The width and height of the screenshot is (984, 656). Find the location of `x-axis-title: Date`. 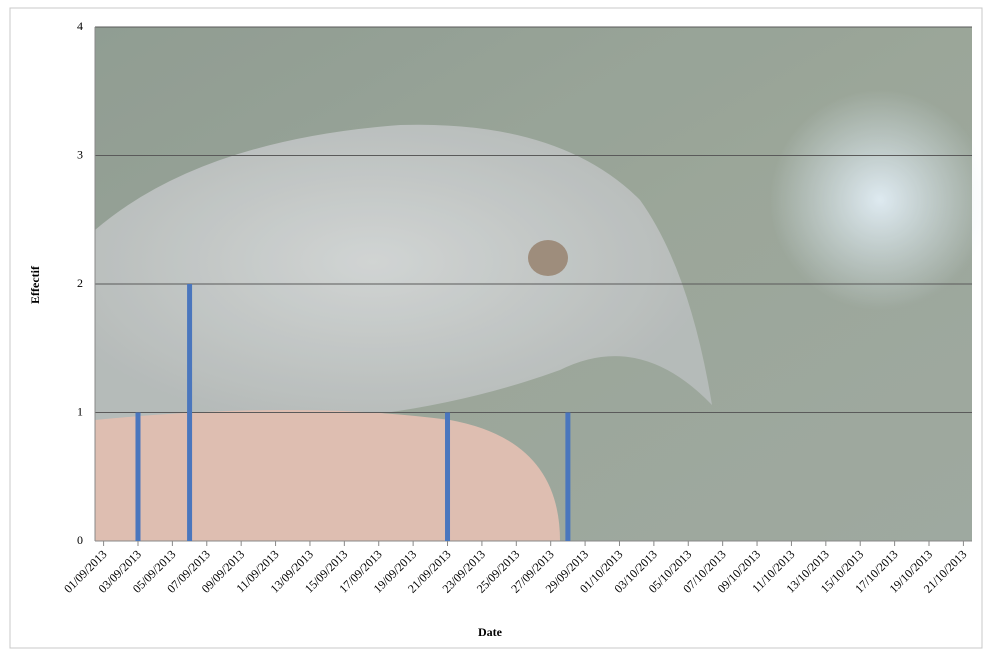

x-axis-title: Date is located at coordinates (490, 632).